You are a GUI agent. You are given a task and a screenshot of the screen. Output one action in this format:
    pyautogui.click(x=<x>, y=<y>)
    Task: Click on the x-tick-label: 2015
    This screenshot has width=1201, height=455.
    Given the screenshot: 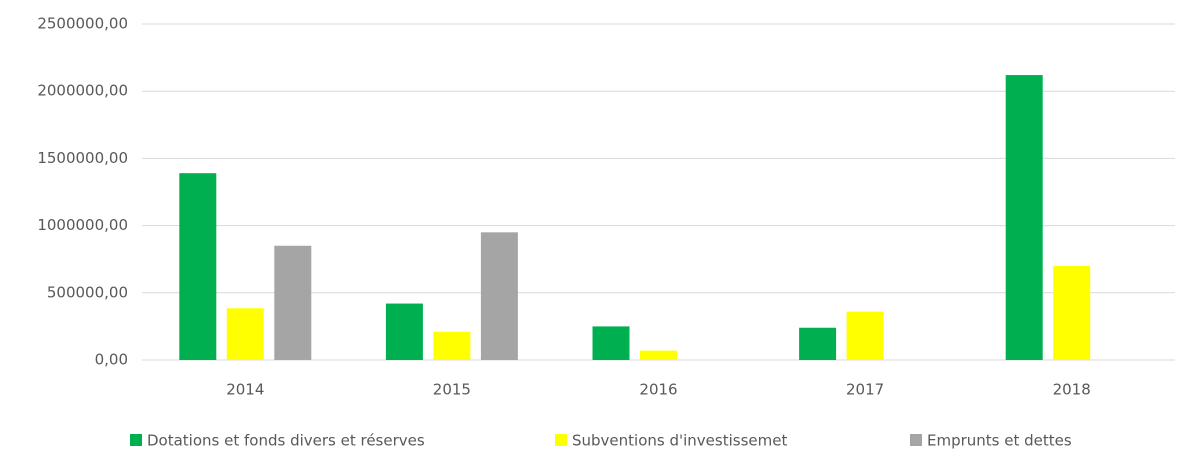 What is the action you would take?
    pyautogui.click(x=452, y=390)
    